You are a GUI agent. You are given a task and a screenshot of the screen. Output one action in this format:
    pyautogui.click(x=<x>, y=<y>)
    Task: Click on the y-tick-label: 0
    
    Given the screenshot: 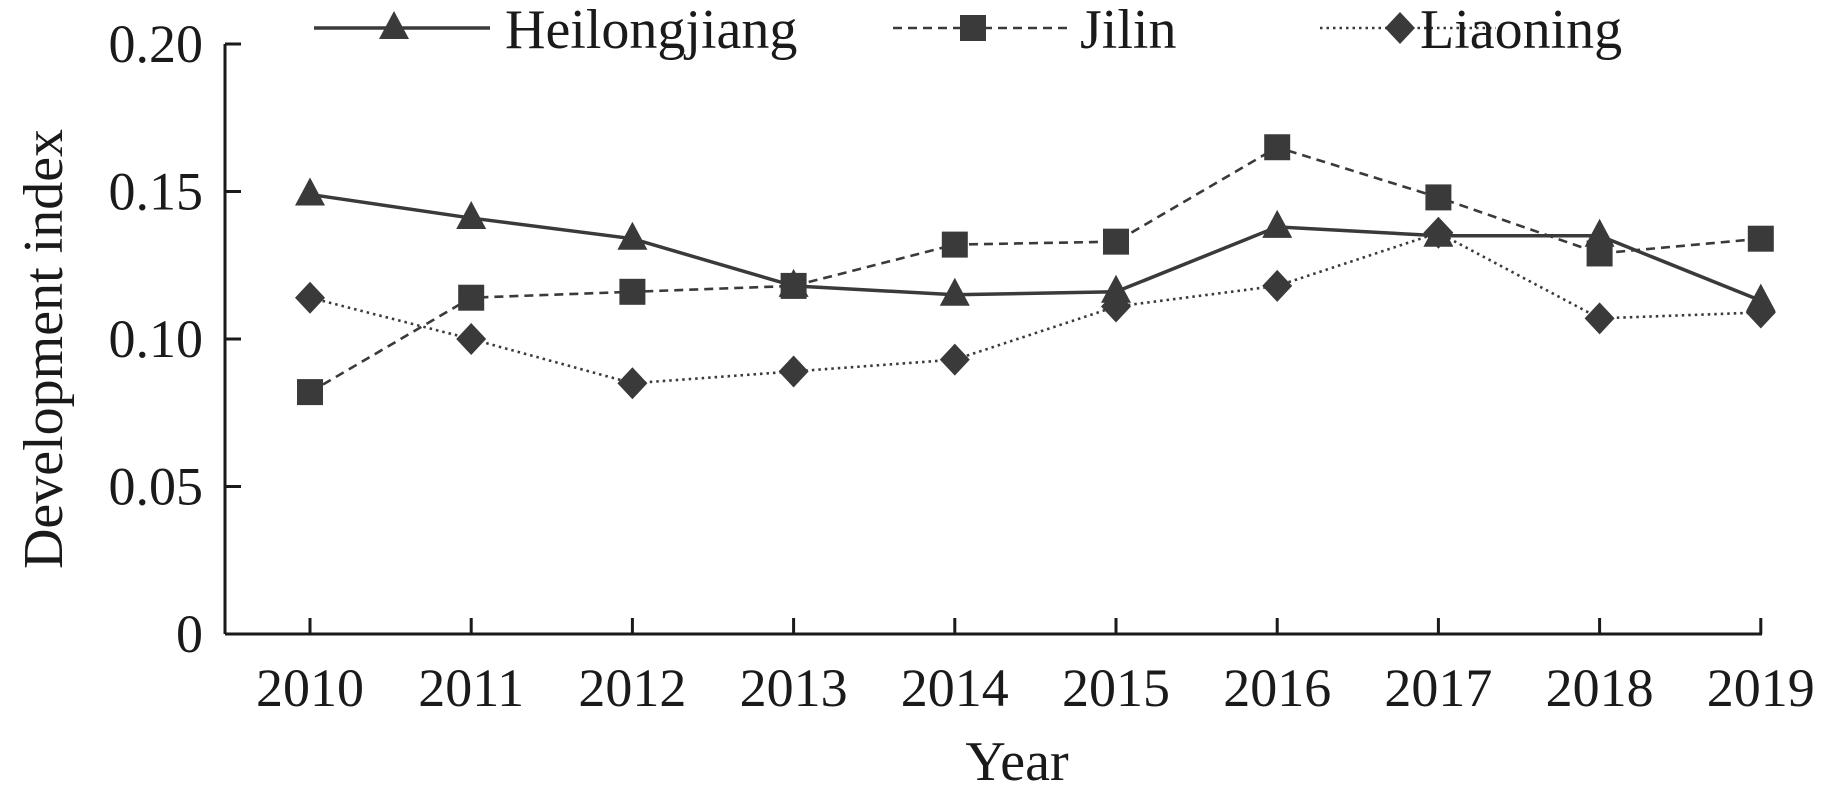 What is the action you would take?
    pyautogui.click(x=189, y=634)
    